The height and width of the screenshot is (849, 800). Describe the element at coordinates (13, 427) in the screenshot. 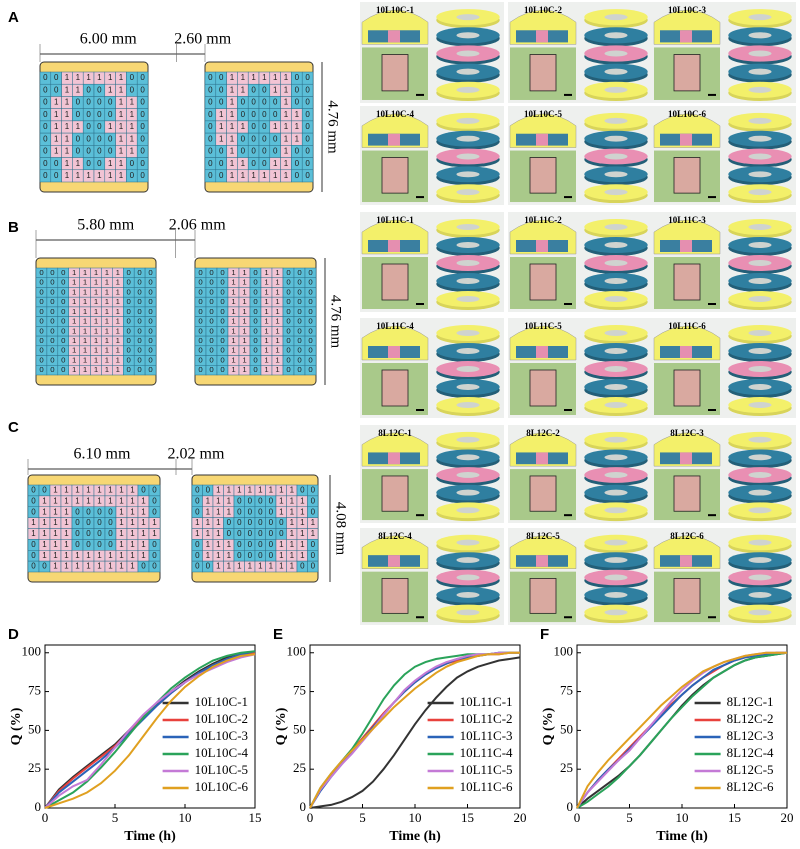

I see `panel-label: C` at that location.